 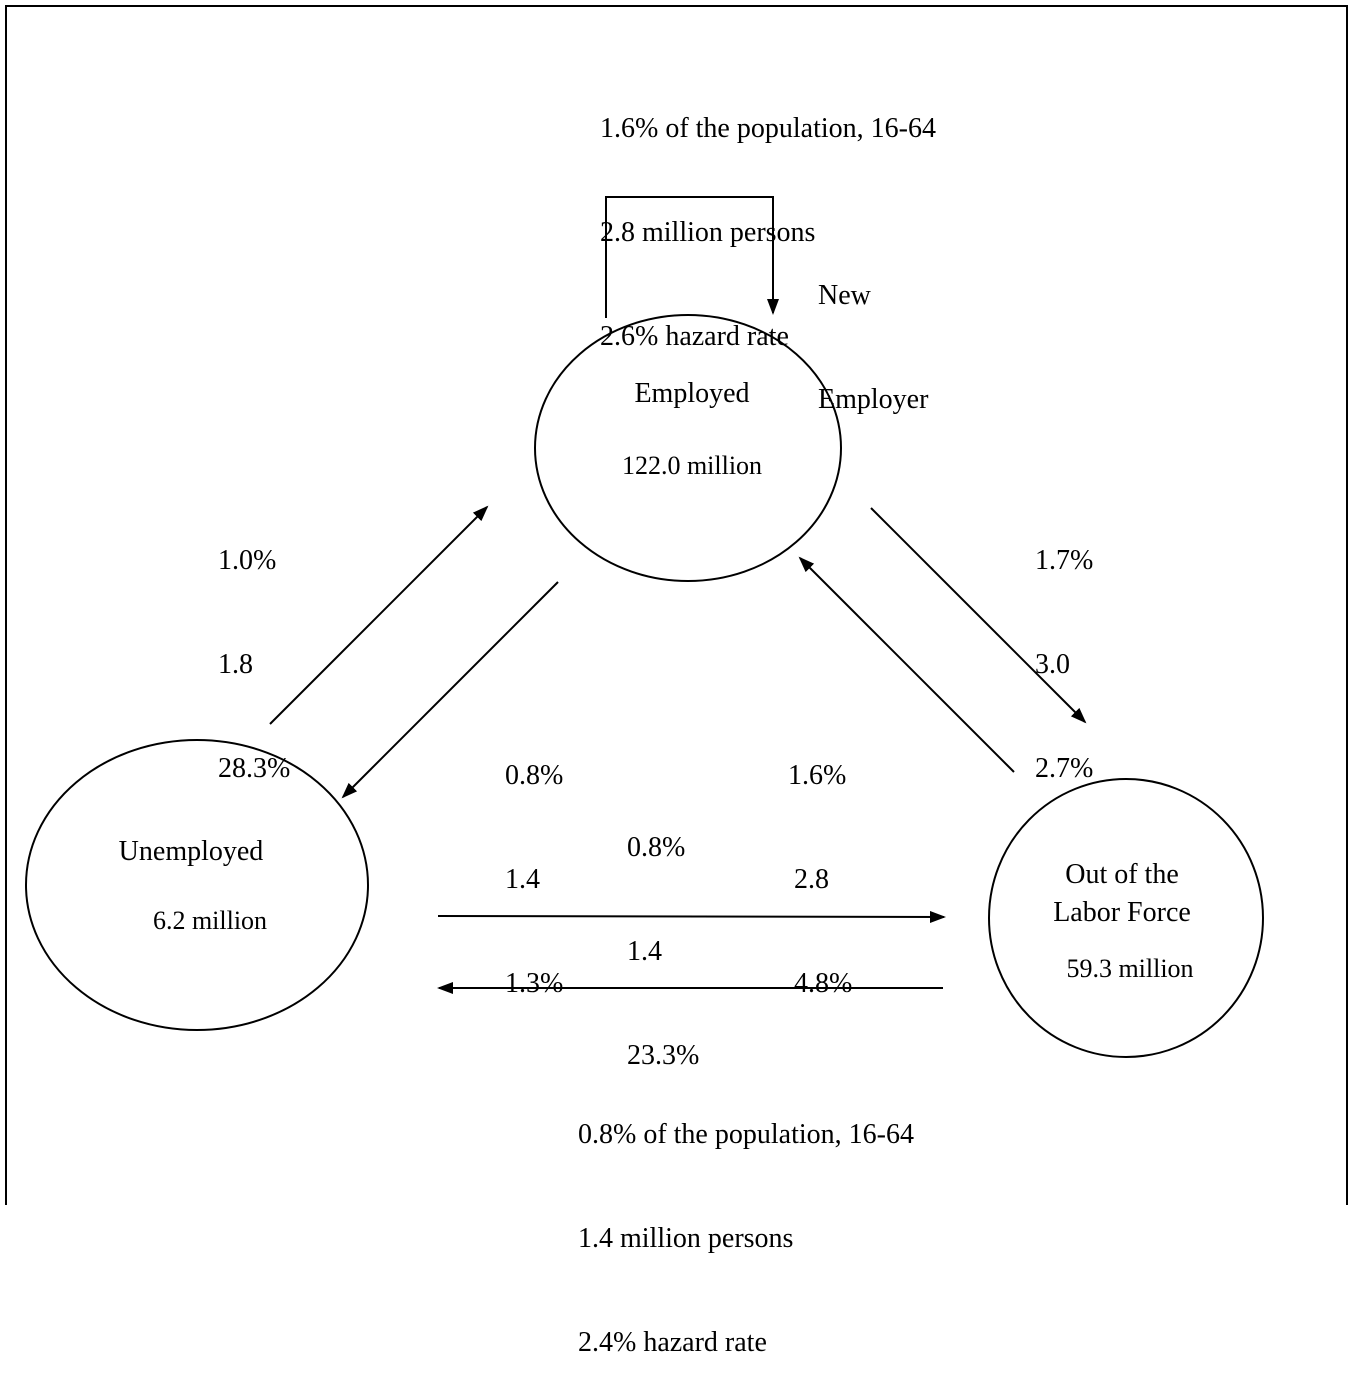 What do you see at coordinates (1122, 912) in the screenshot?
I see `olf-title-line2: Labor Force` at bounding box center [1122, 912].